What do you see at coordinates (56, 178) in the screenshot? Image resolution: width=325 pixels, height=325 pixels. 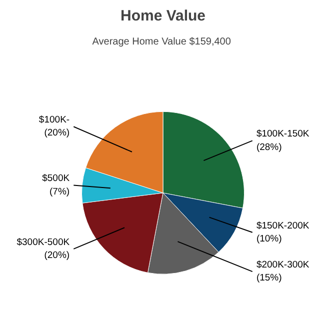 I see `slice-label: $500K` at bounding box center [56, 178].